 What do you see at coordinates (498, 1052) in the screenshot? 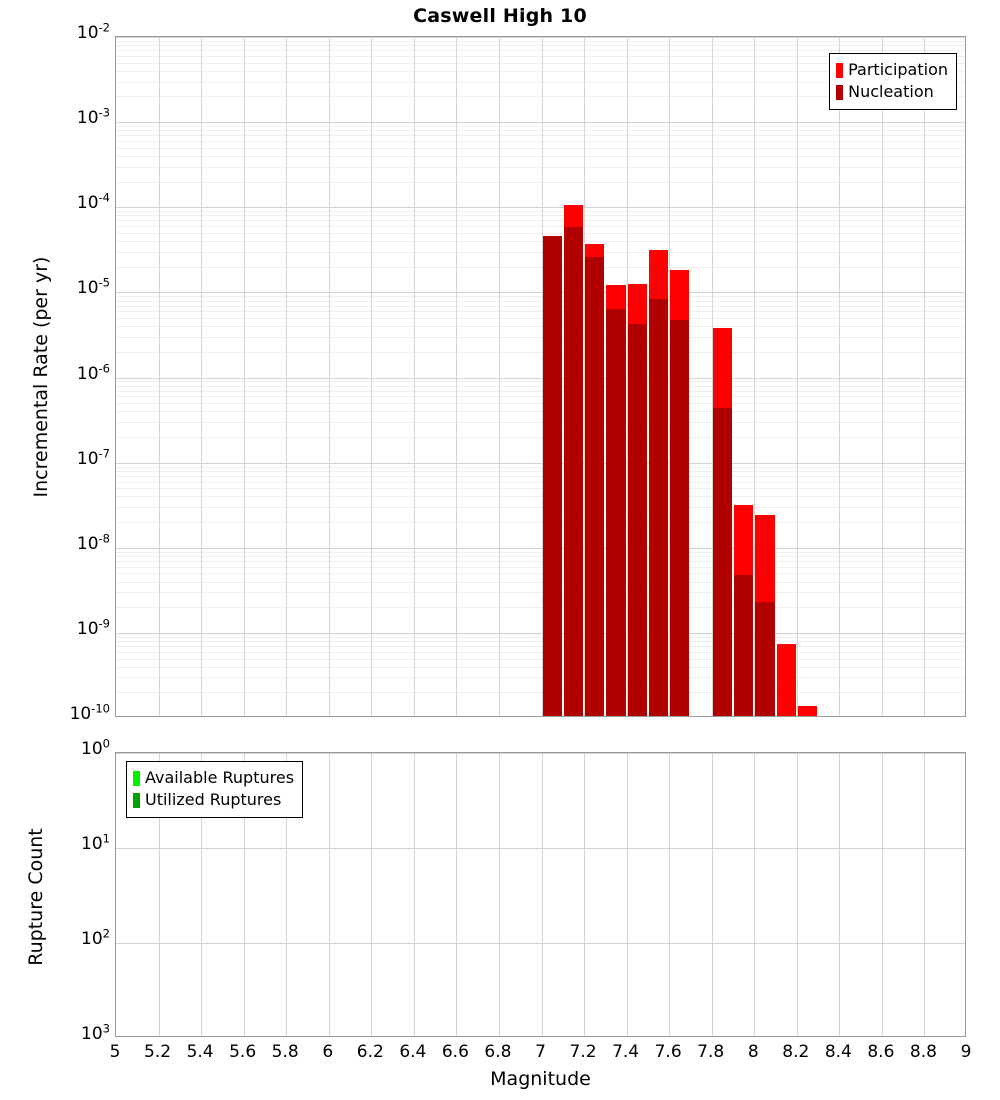
I see `x-tick-label: 6.8` at bounding box center [498, 1052].